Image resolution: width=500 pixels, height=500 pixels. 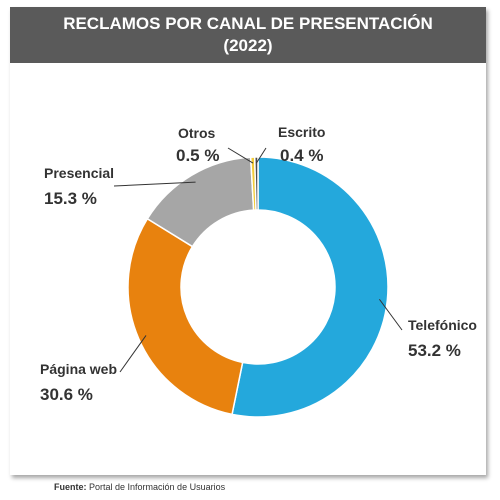 I want to click on source-text: Portal de Información de Usuarios, so click(x=157, y=487).